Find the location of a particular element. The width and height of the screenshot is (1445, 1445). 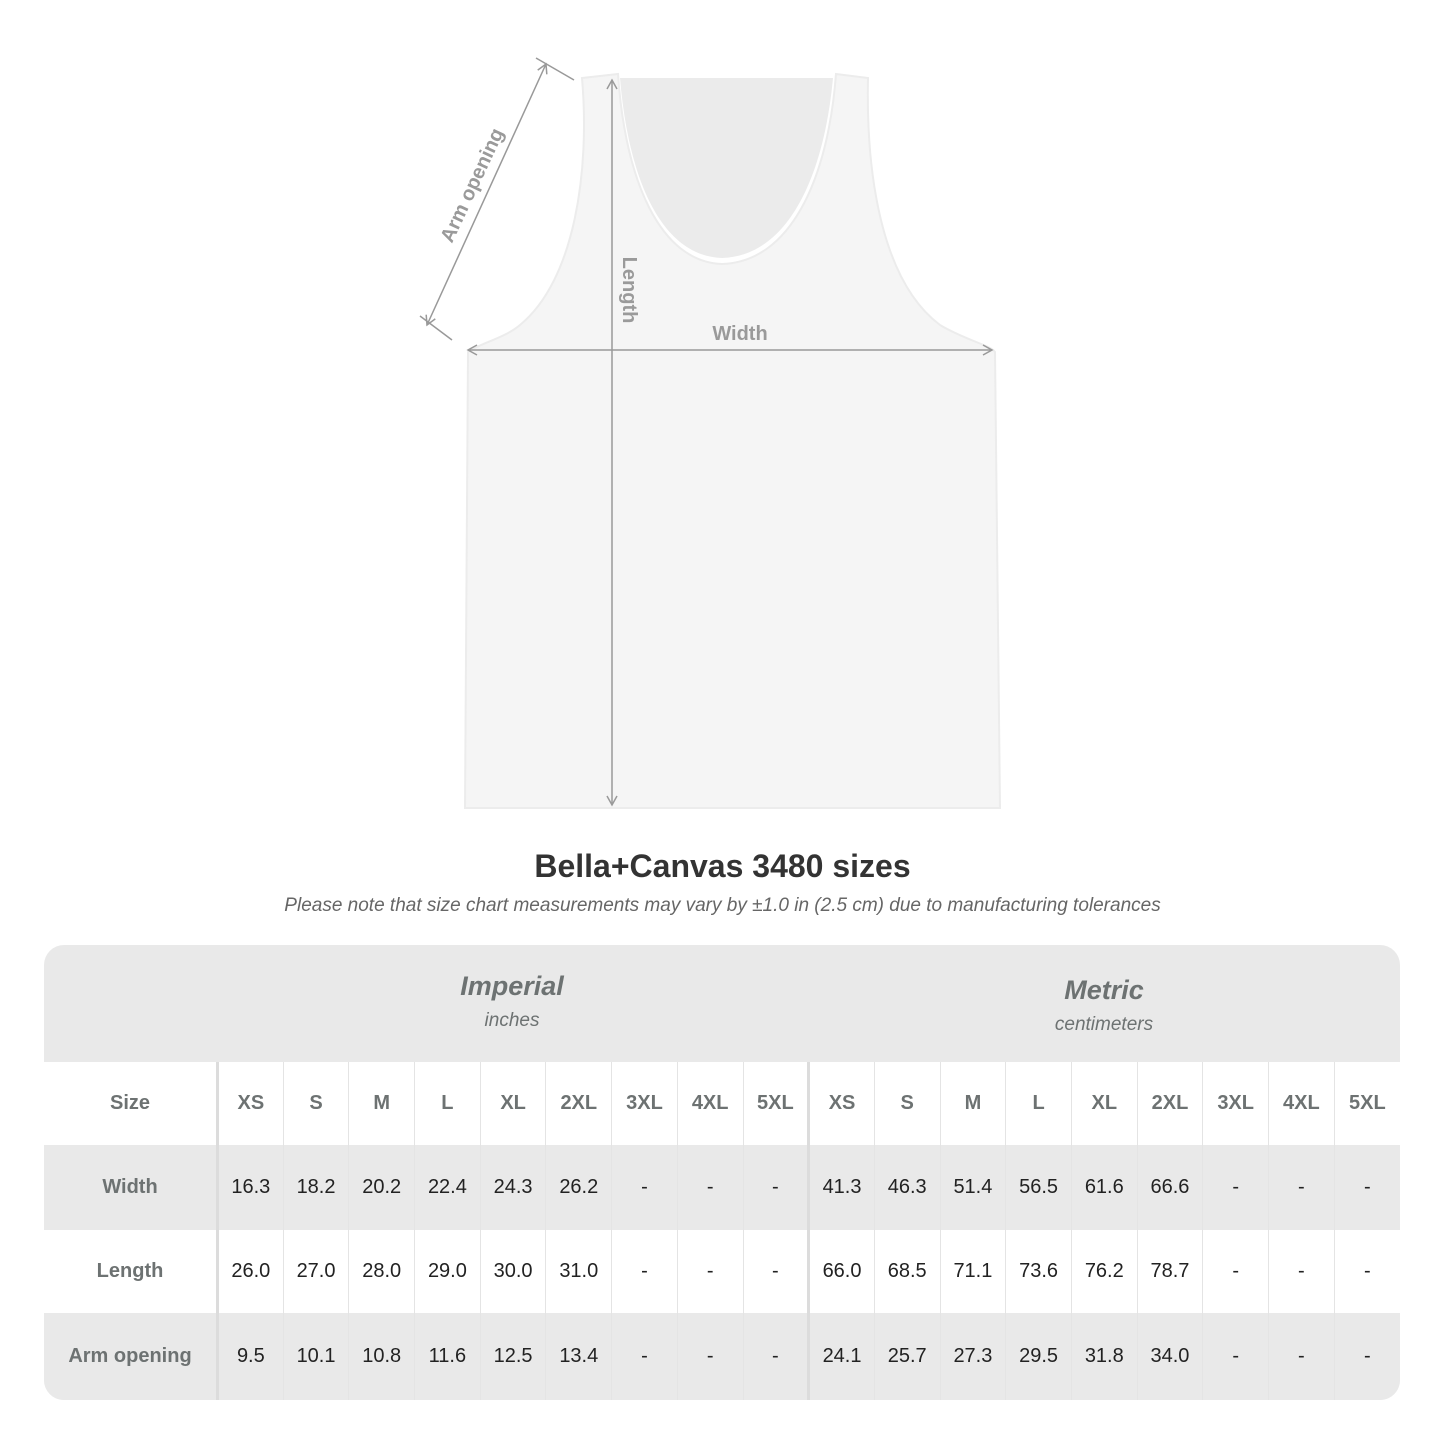

metric-value-cell: 34.0 is located at coordinates (1169, 1356).